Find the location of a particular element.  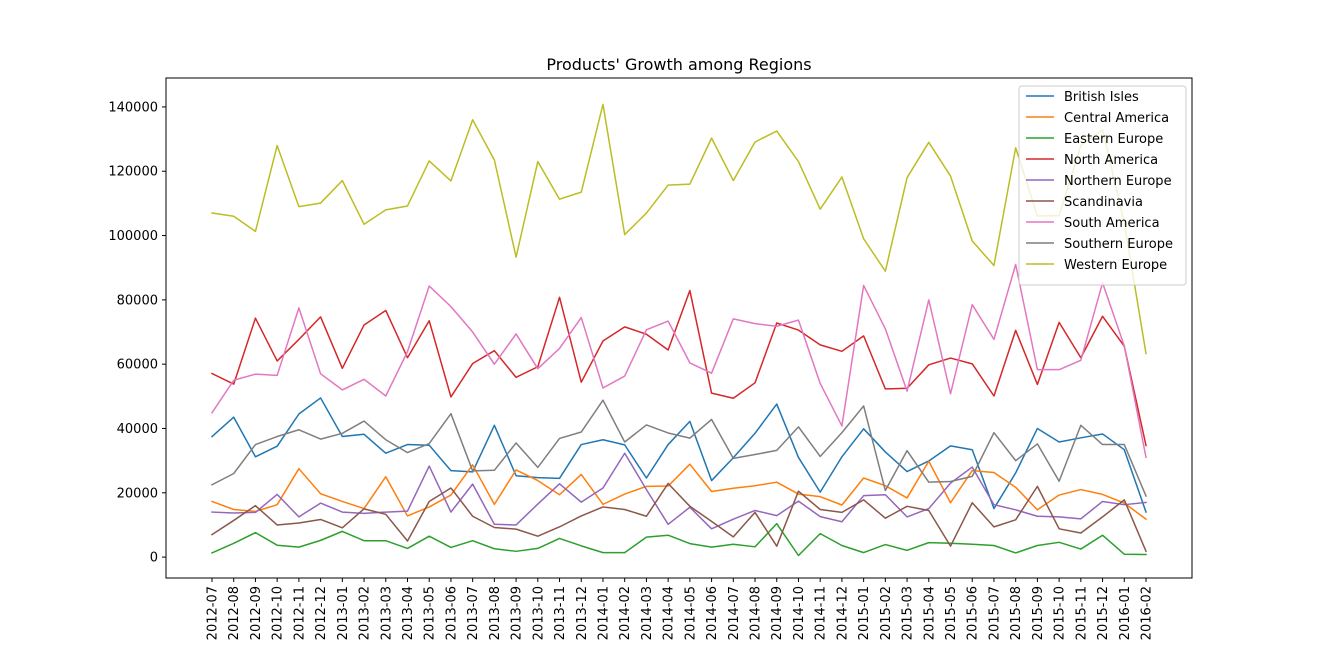

x-tick-label: 2014-03 is located at coordinates (647, 613).